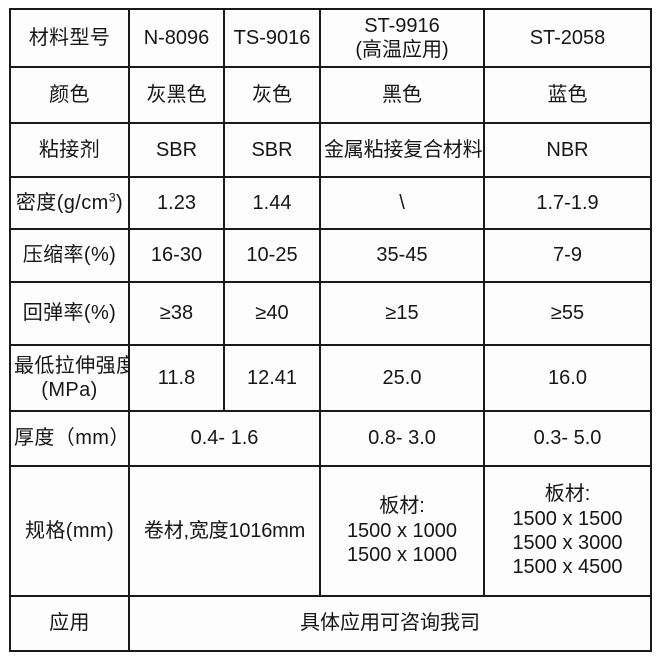 The image size is (658, 658). Describe the element at coordinates (69, 390) in the screenshot. I see `row-label-tensile-line2: (MPa)` at that location.